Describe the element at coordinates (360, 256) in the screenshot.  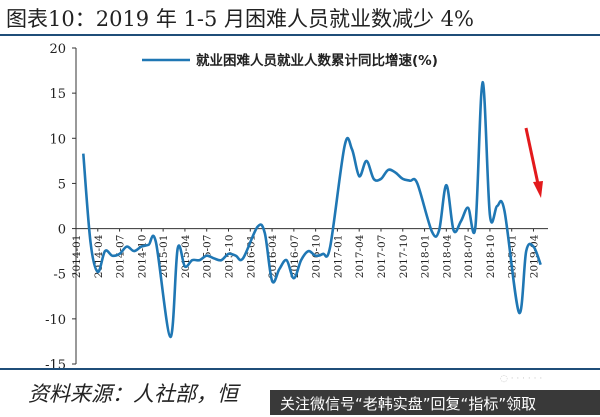
I see `x-tick-label: 2017-04` at that location.